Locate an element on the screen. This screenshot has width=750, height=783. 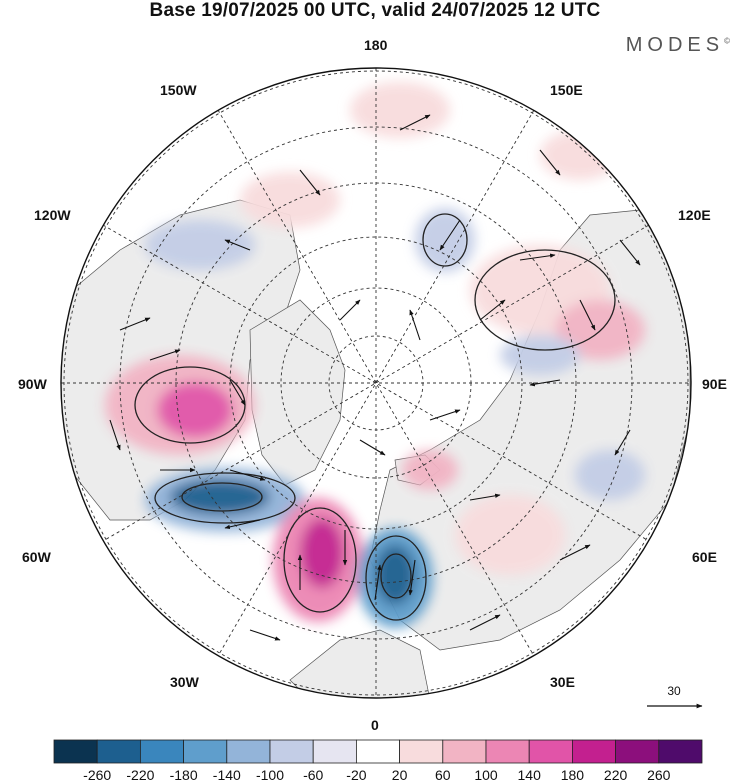
anomaly-negative-central-asia is located at coordinates (610, 475).